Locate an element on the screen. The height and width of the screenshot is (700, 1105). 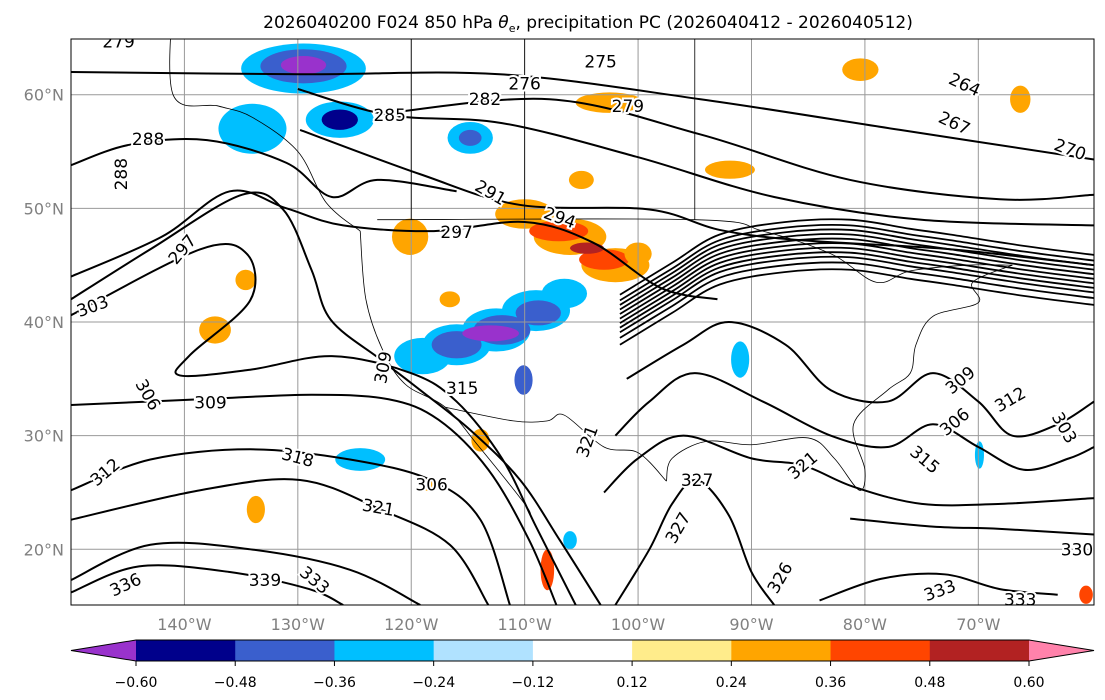
contour-label: 330 is located at coordinates (1077, 550).